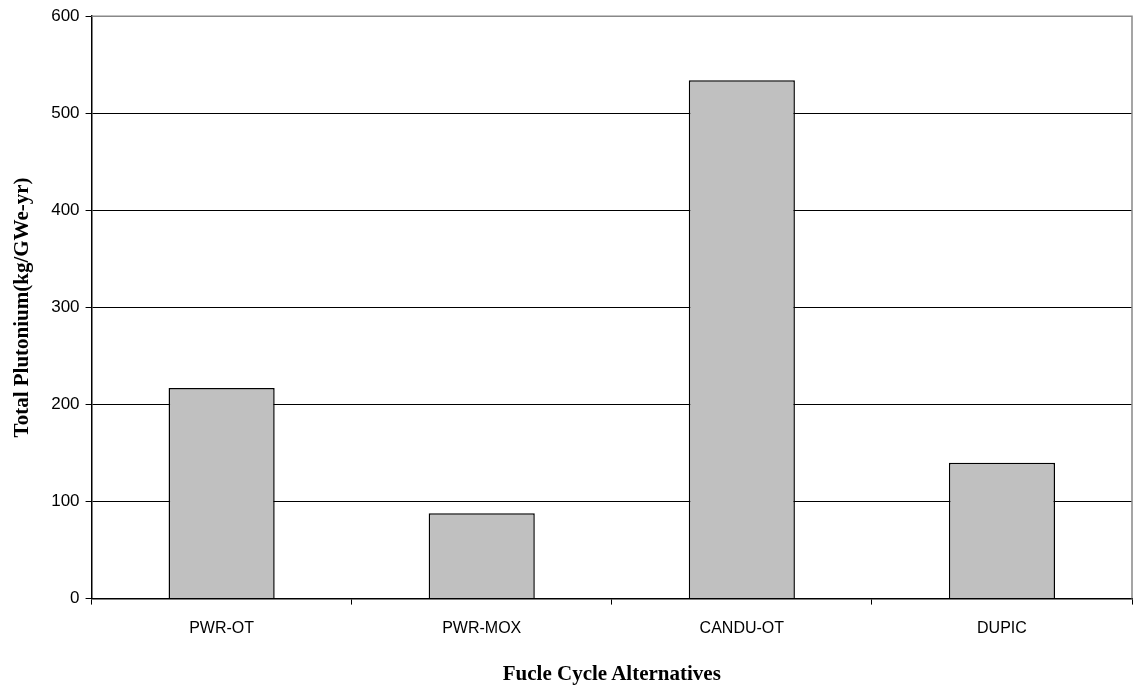 This screenshot has width=1136, height=695. I want to click on x-tick-label: CANDU-OT, so click(742, 627).